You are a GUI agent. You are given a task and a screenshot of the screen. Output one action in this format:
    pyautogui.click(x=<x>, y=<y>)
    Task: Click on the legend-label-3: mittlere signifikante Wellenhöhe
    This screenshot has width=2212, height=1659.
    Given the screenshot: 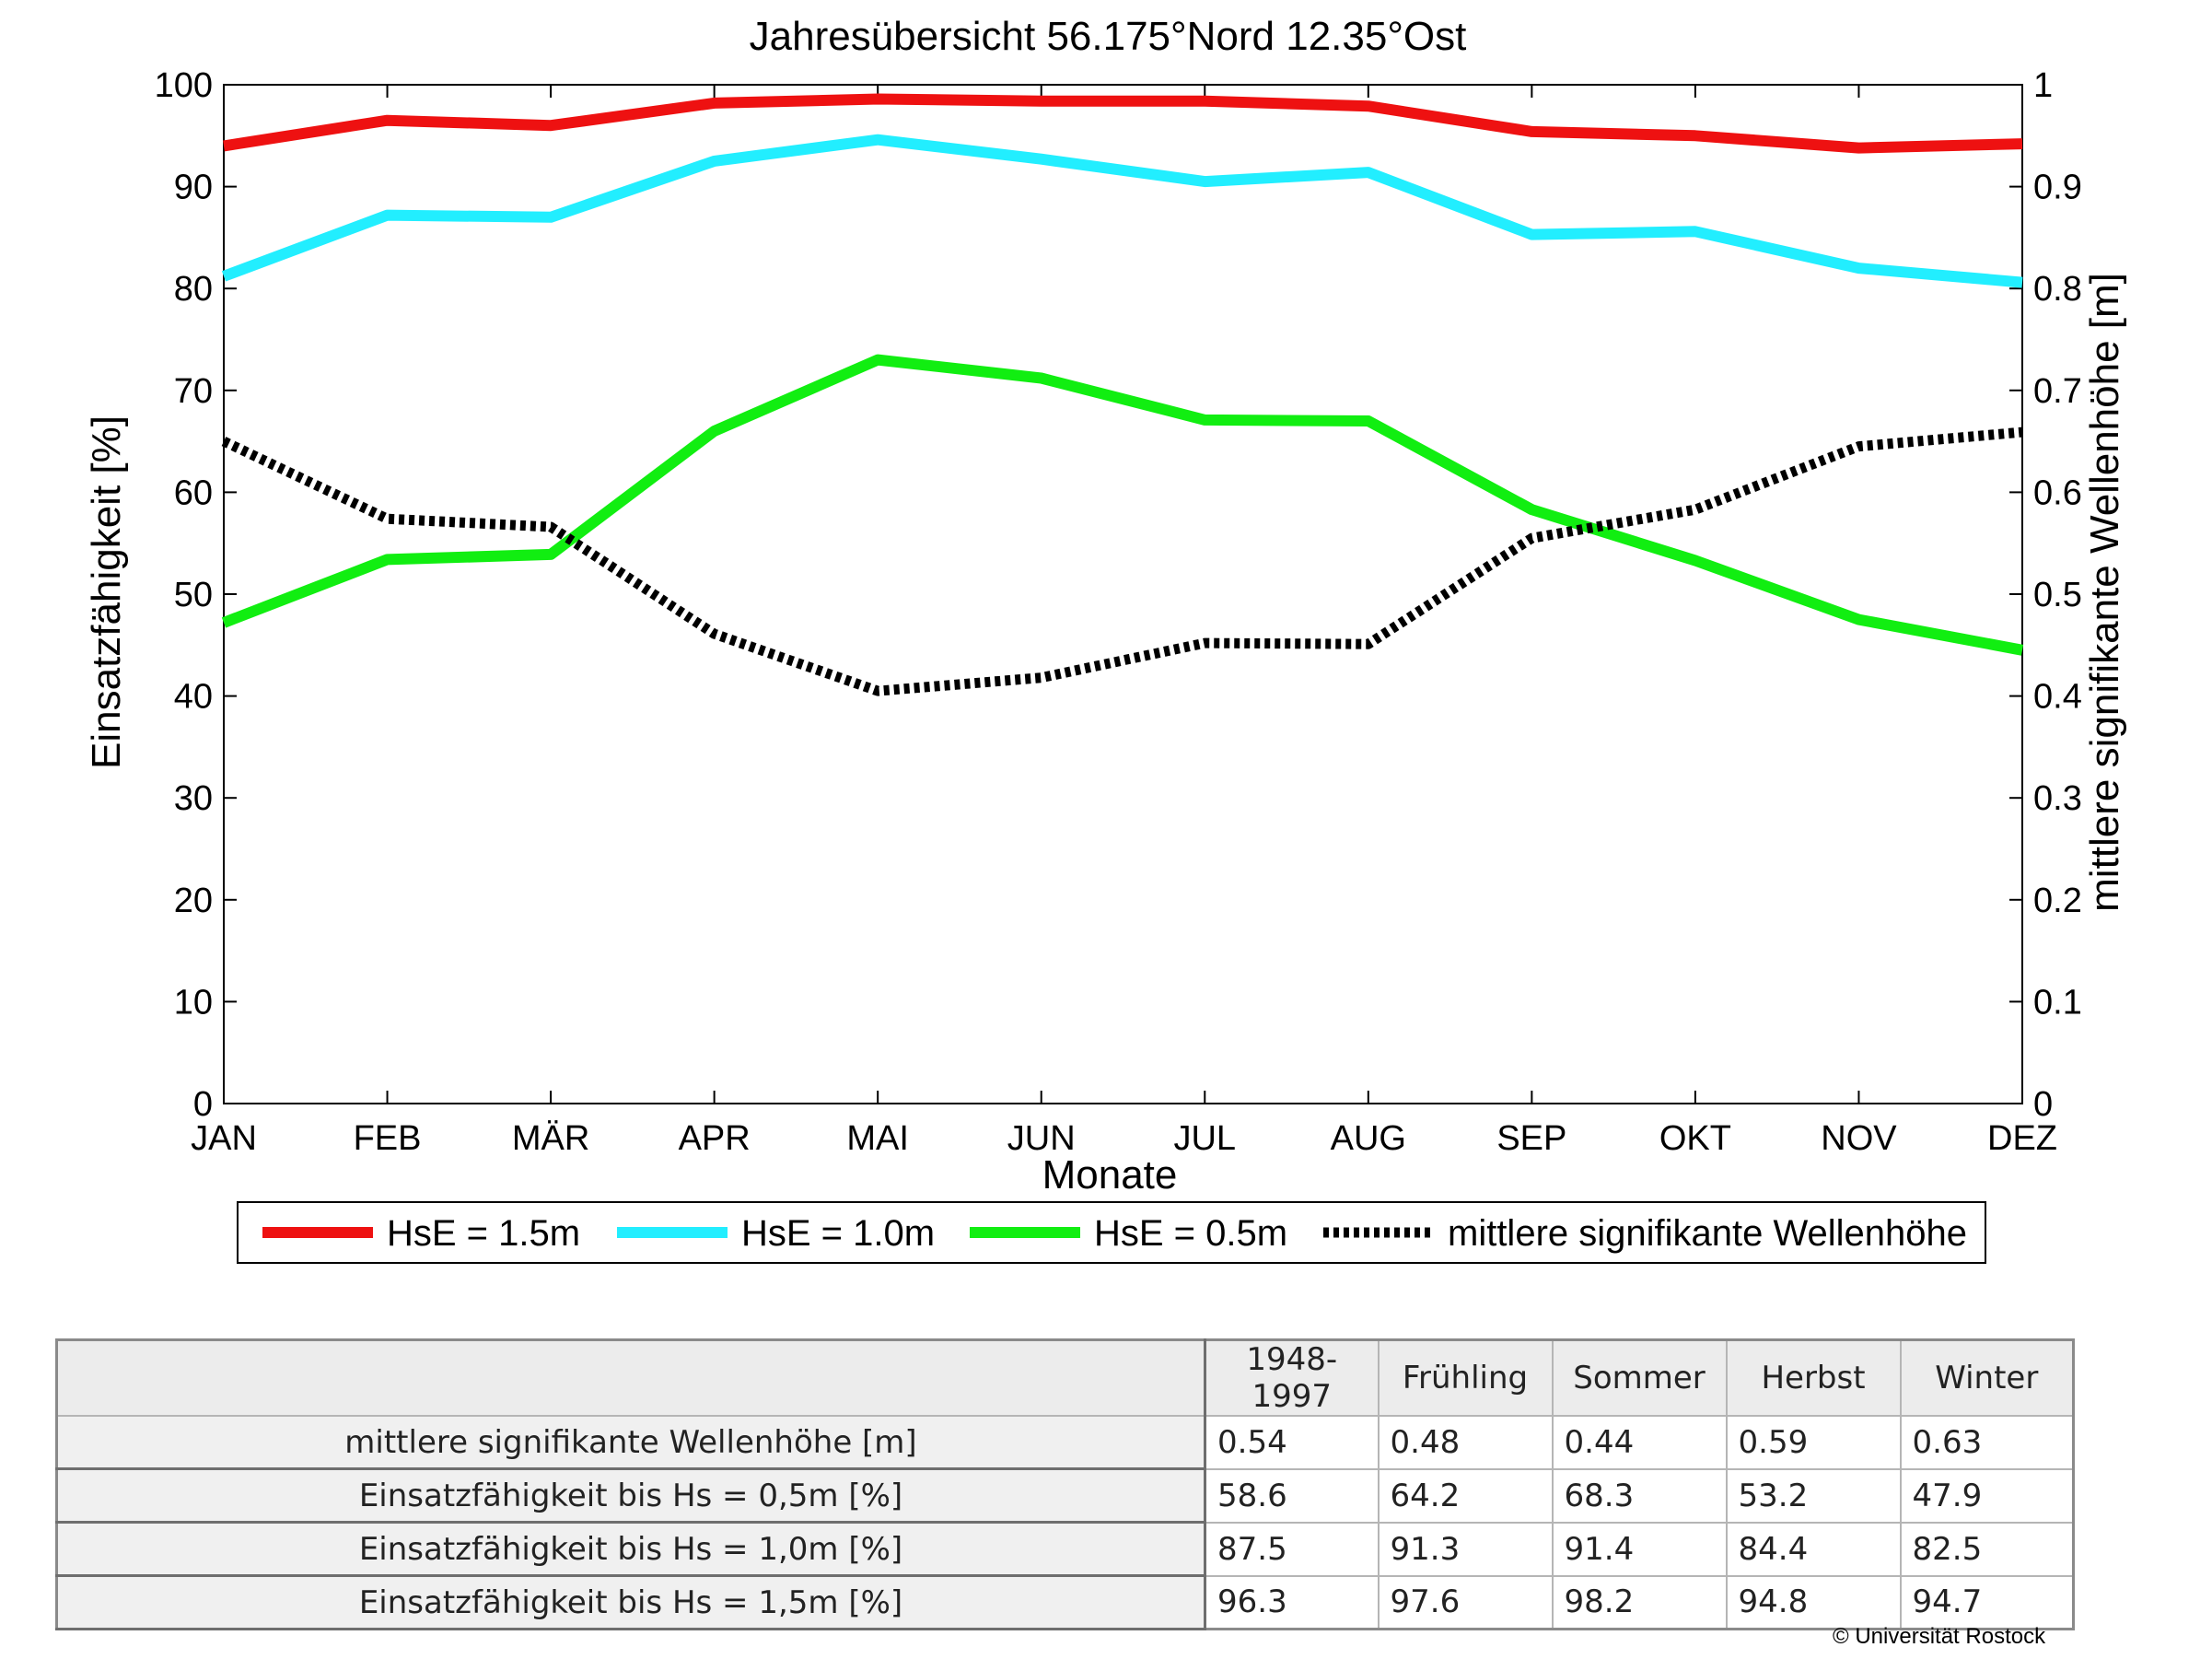 What is the action you would take?
    pyautogui.click(x=1708, y=1233)
    